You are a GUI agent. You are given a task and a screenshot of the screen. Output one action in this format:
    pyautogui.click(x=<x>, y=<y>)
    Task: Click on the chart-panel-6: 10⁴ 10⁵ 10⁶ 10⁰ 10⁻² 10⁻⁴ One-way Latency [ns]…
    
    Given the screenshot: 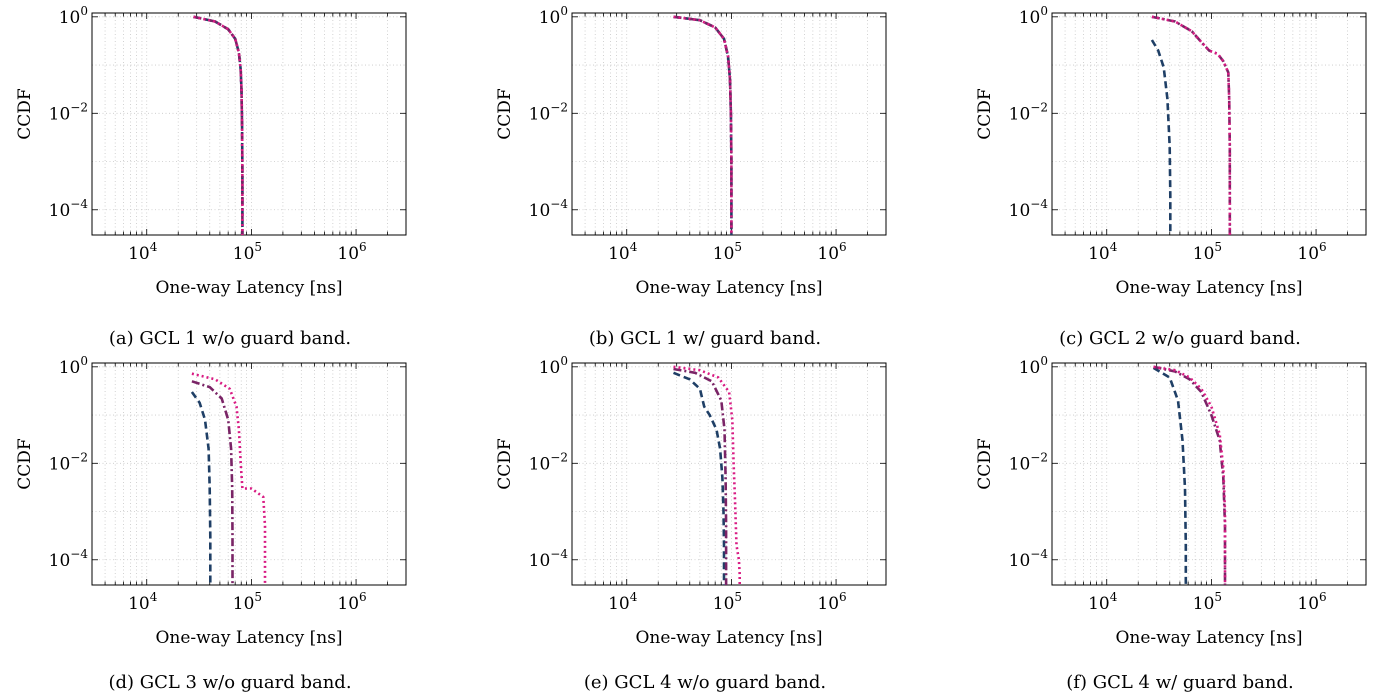 What is the action you would take?
    pyautogui.click(x=1171, y=523)
    